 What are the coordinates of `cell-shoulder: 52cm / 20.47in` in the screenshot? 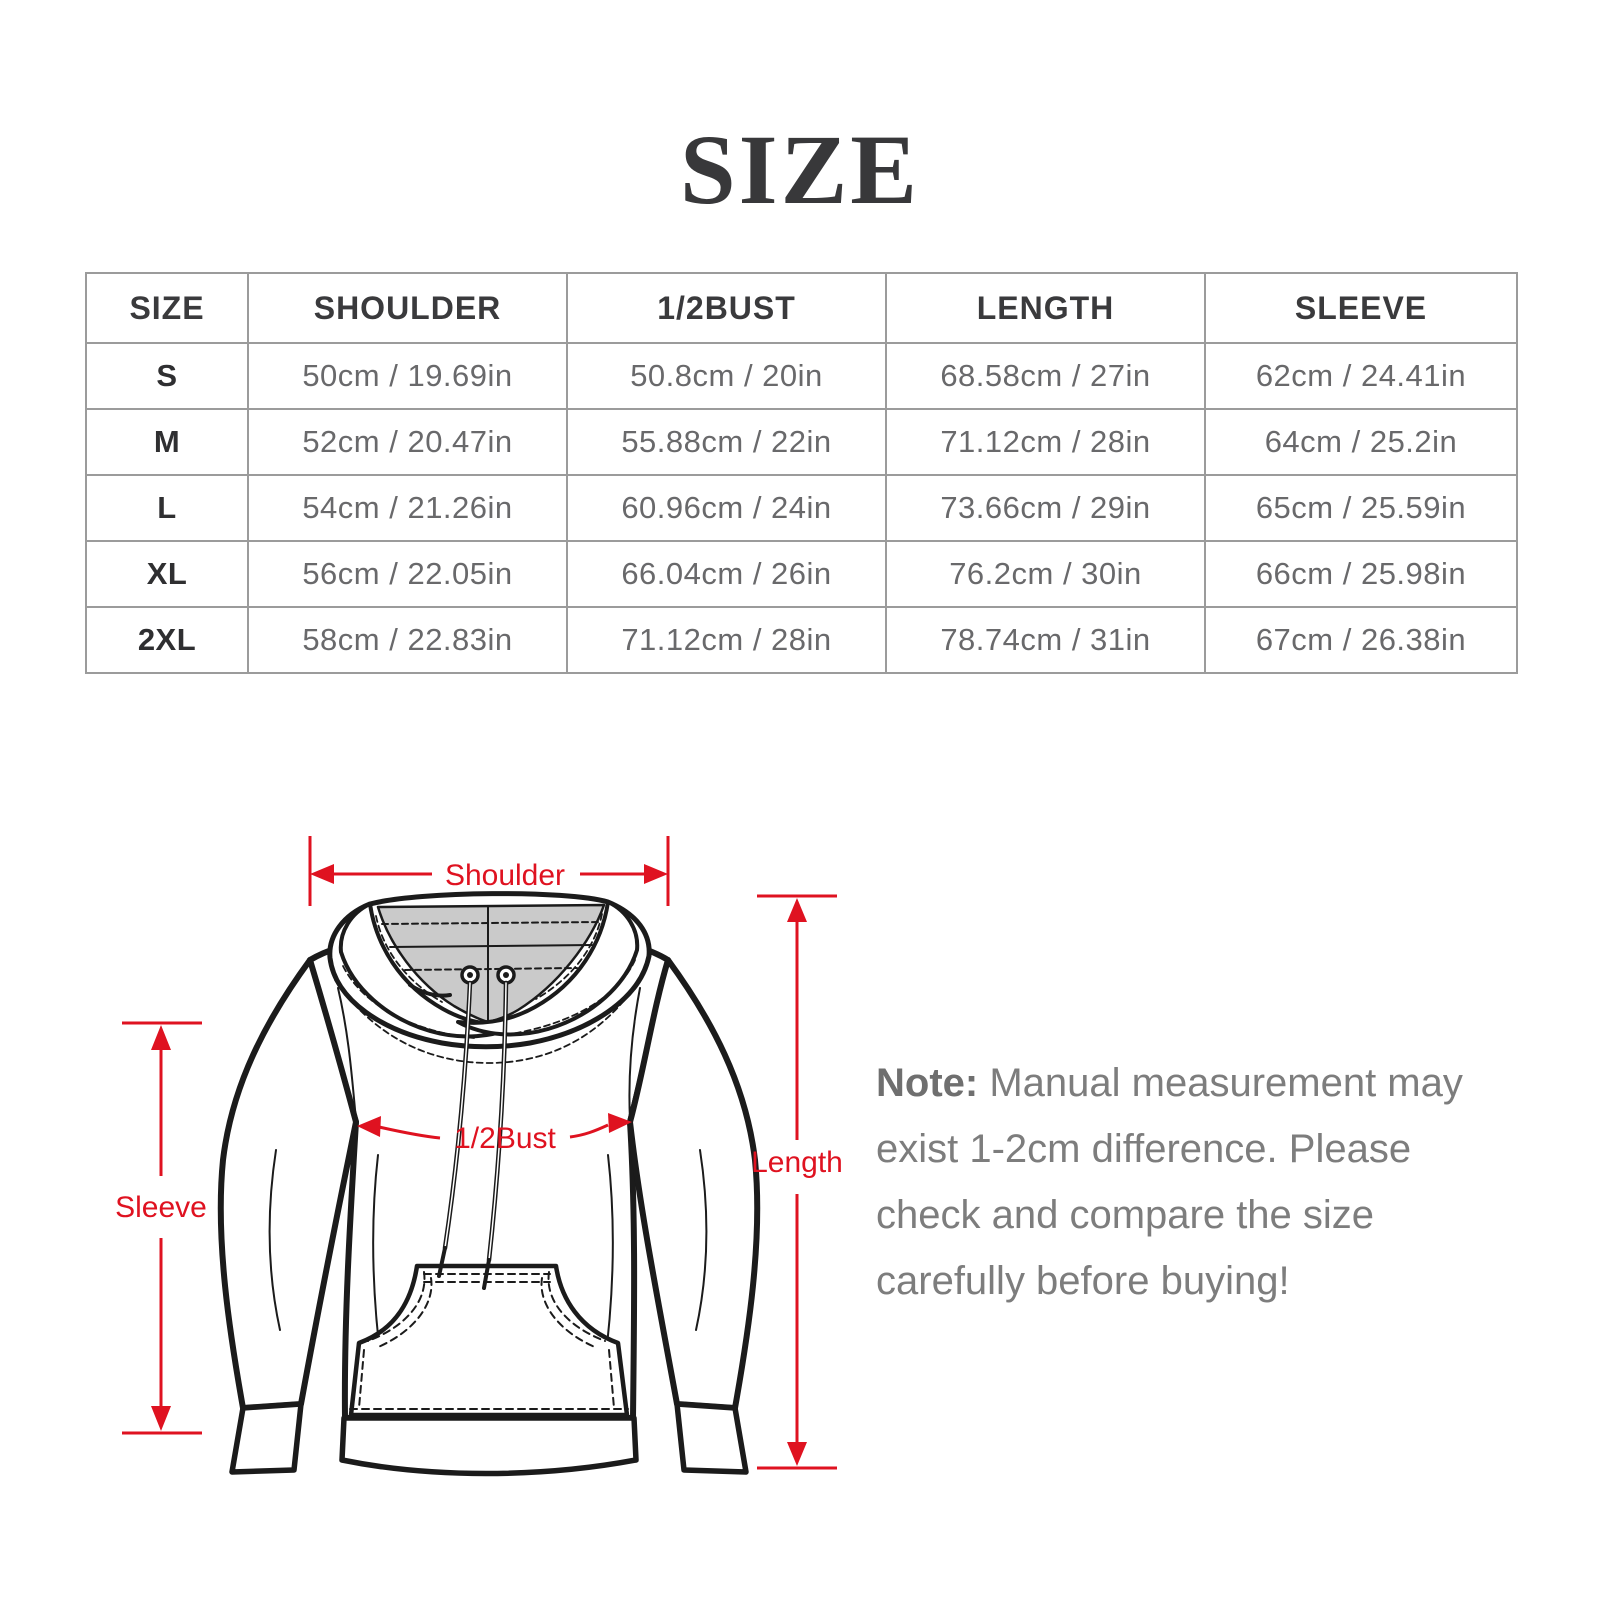 It's located at (407, 442).